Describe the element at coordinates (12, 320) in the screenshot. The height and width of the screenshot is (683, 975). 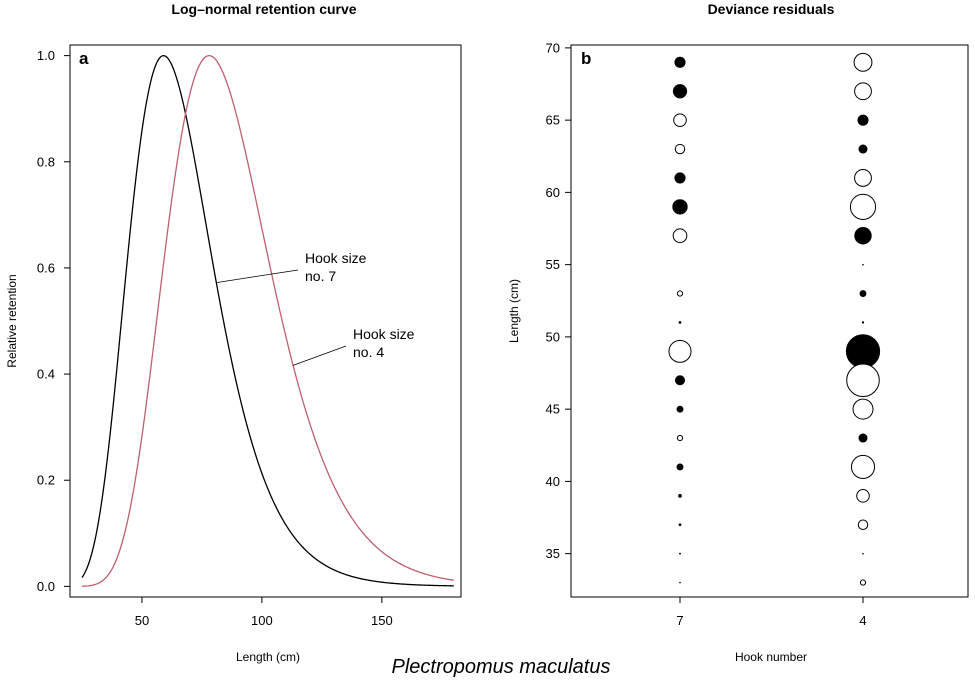
I see `panel-a-y-axis-label: Relative retention` at that location.